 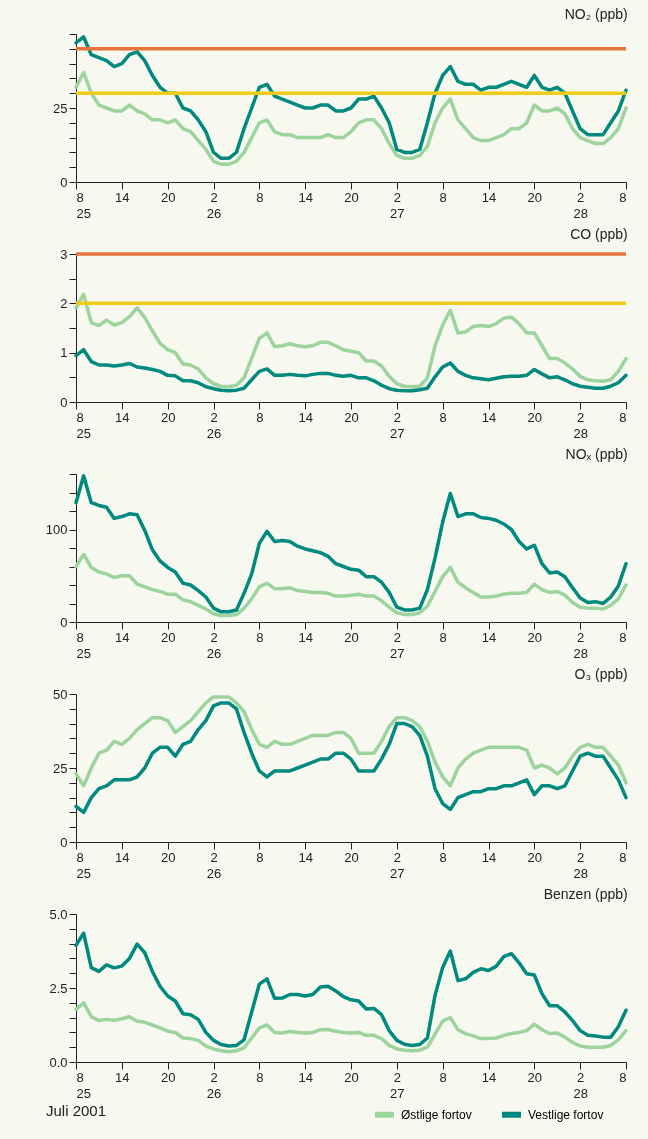 I want to click on y-tick-label: 50, so click(x=60, y=694).